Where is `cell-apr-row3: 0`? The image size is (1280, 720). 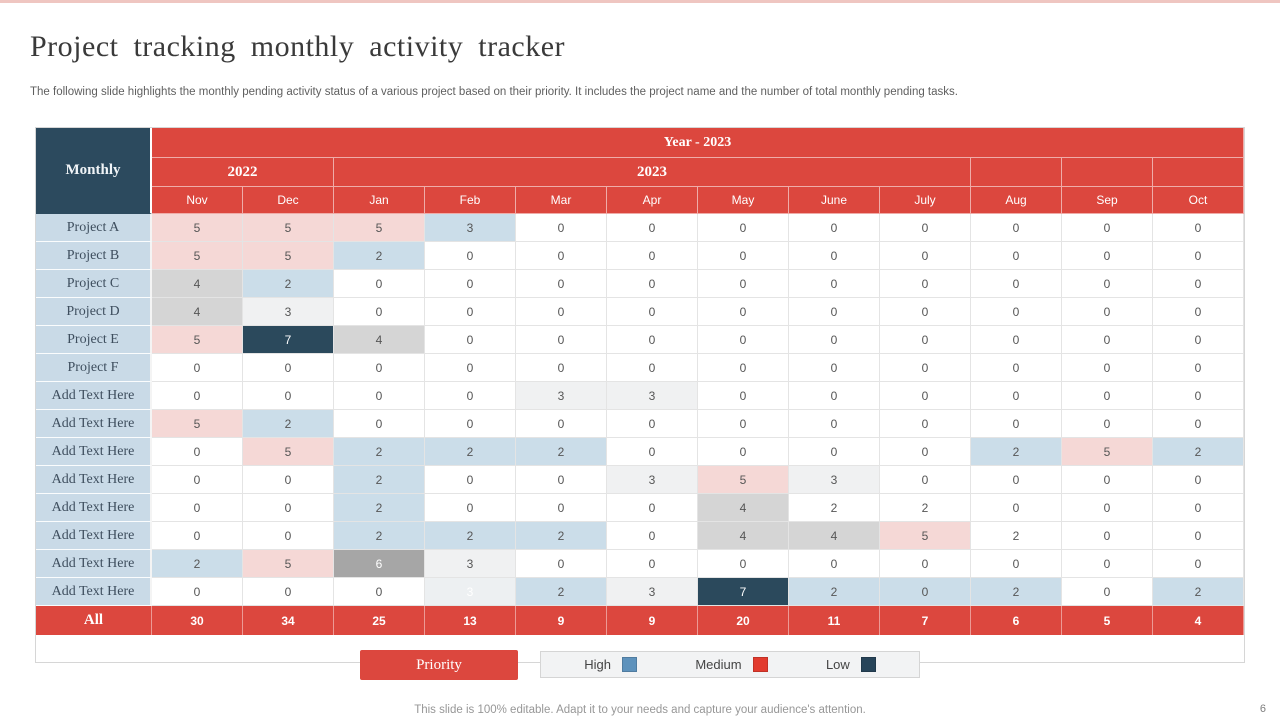
cell-apr-row3: 0 is located at coordinates (652, 284).